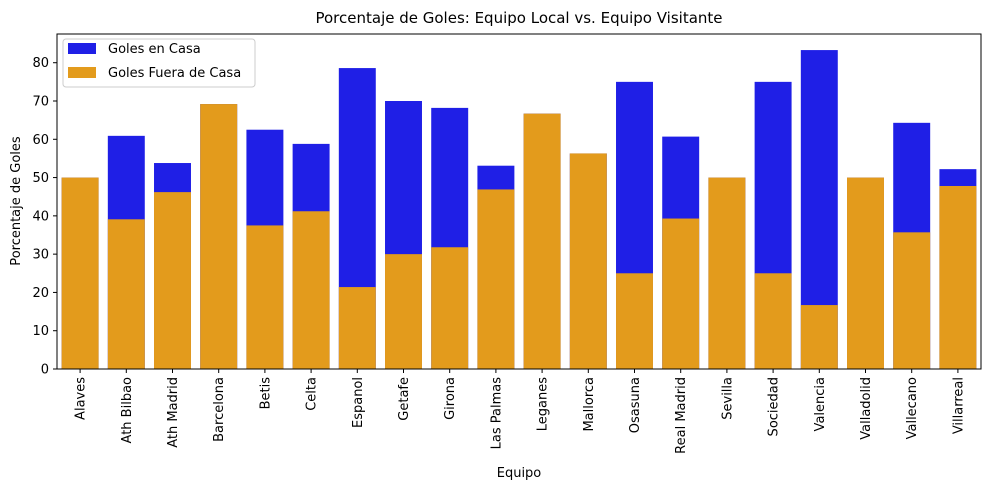 The width and height of the screenshot is (989, 490). Describe the element at coordinates (820, 404) in the screenshot. I see `x-tick-label-16: Valencia` at that location.